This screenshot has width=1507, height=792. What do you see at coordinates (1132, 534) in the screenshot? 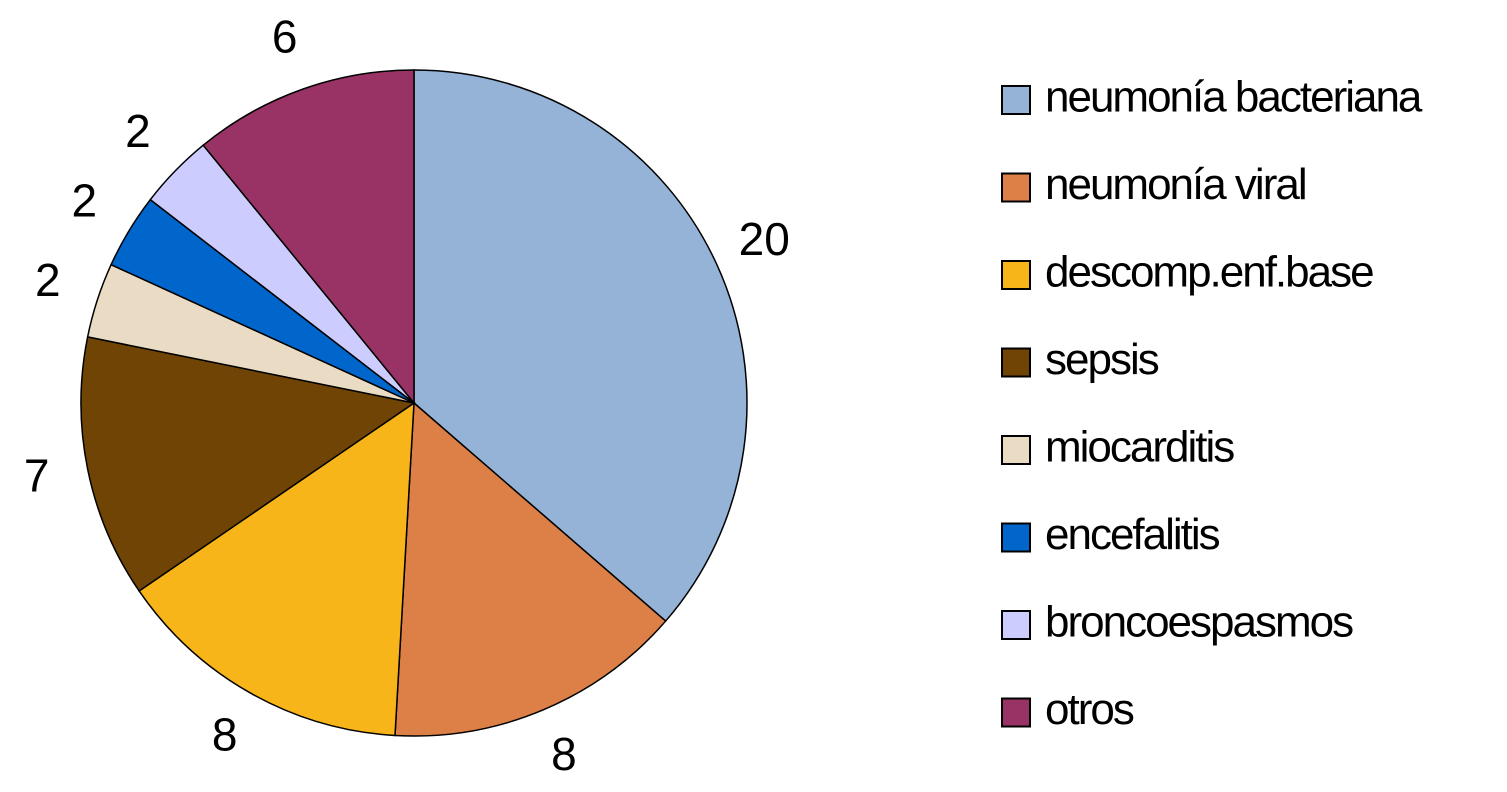
I see `legend-label: encefalitis` at bounding box center [1132, 534].